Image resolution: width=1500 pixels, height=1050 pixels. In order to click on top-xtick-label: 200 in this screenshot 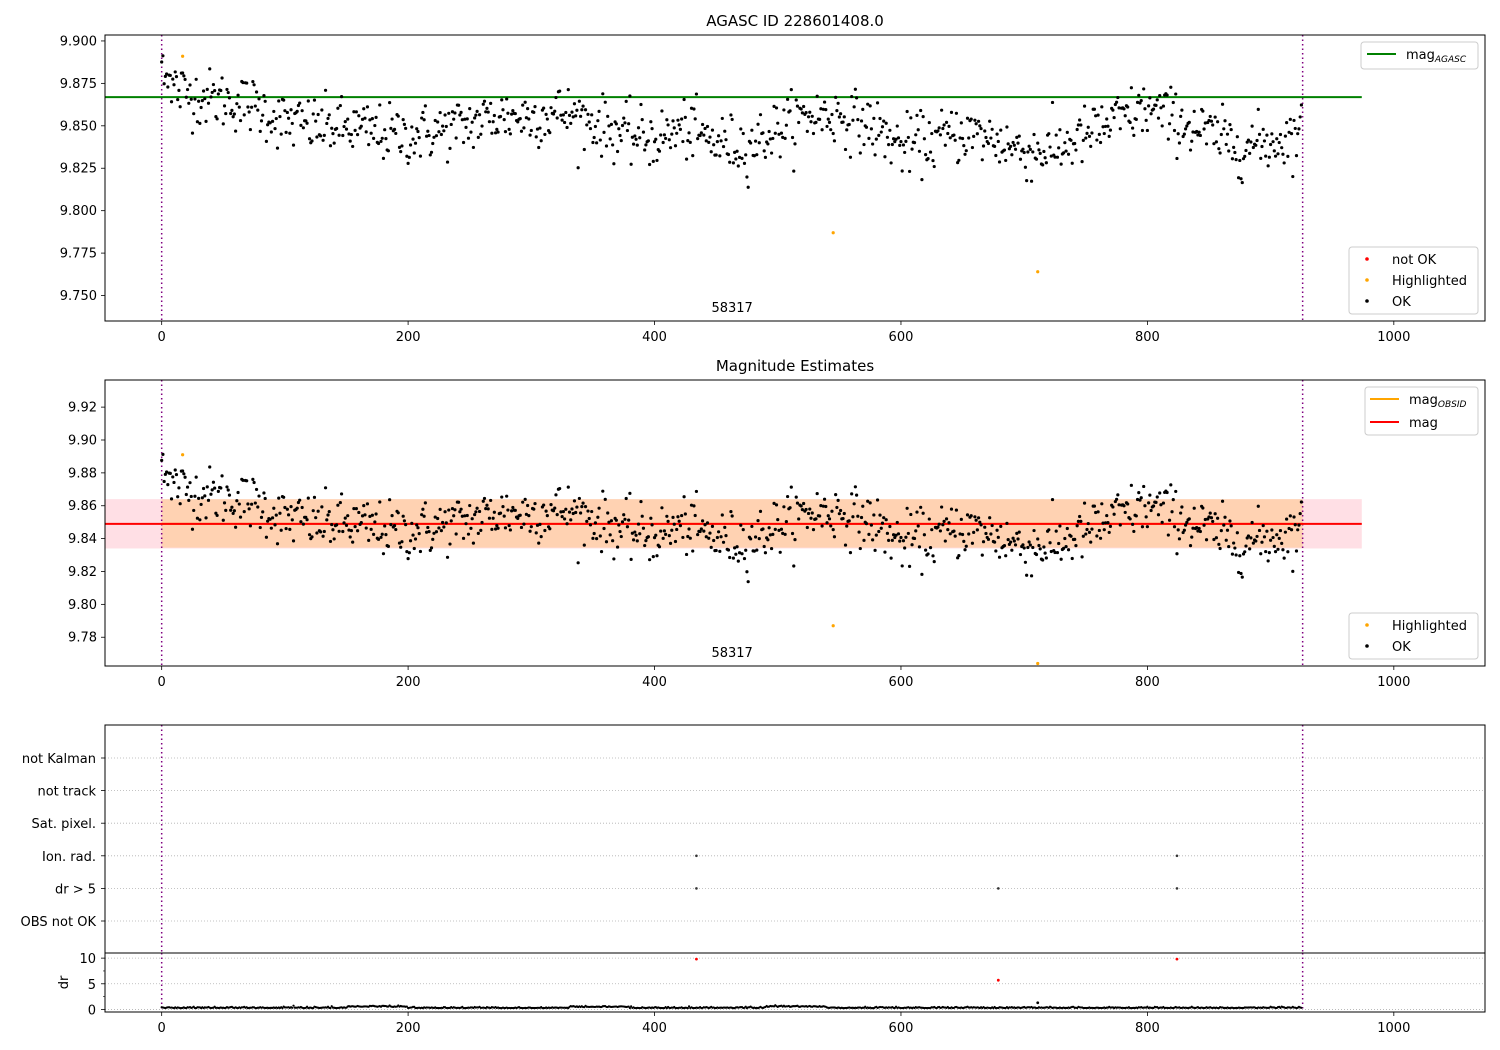, I will do `click(408, 337)`.